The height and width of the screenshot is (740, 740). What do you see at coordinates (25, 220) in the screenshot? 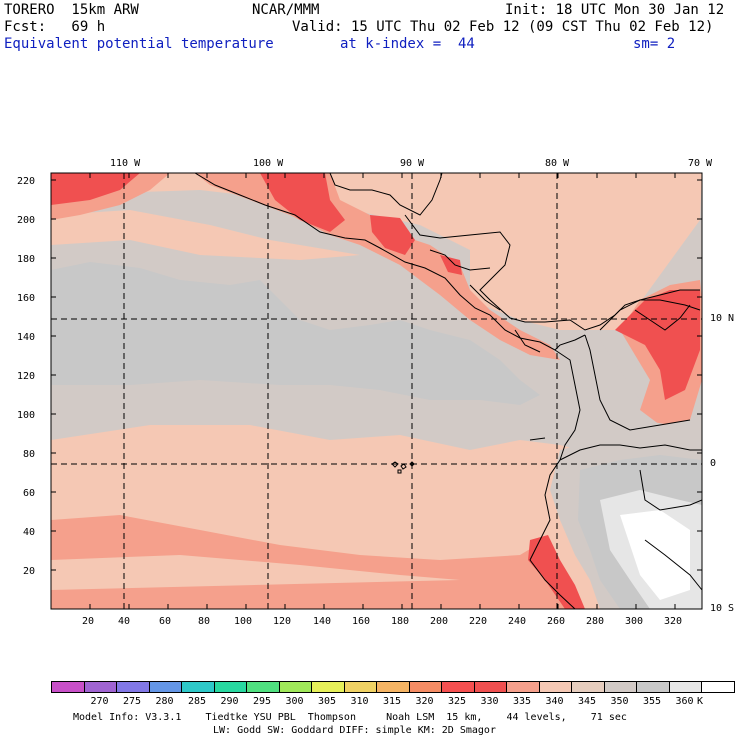
I see `y-tick-200: 200` at bounding box center [25, 220].